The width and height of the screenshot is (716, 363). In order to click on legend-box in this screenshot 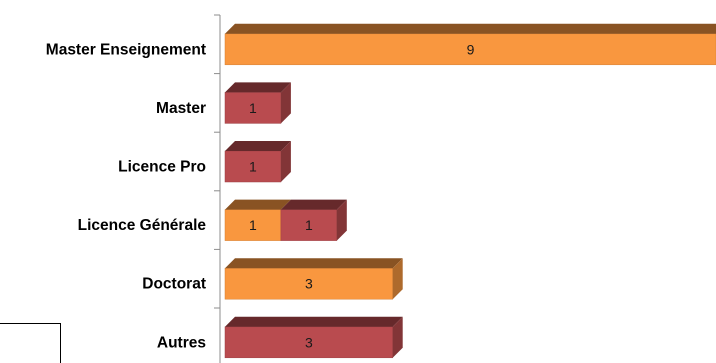, I will do `click(30, 343)`.